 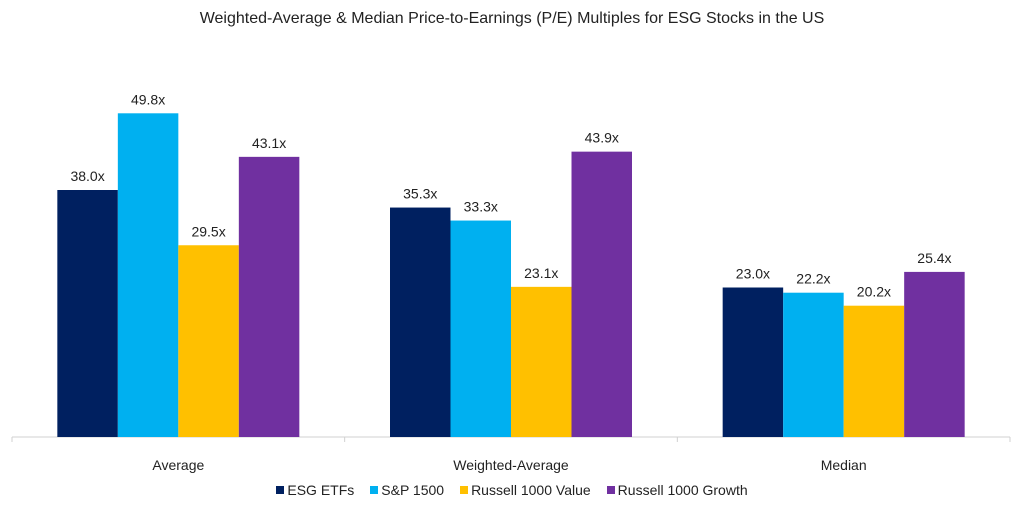 I want to click on x-tick-label: Weighted-Average, so click(x=511, y=465).